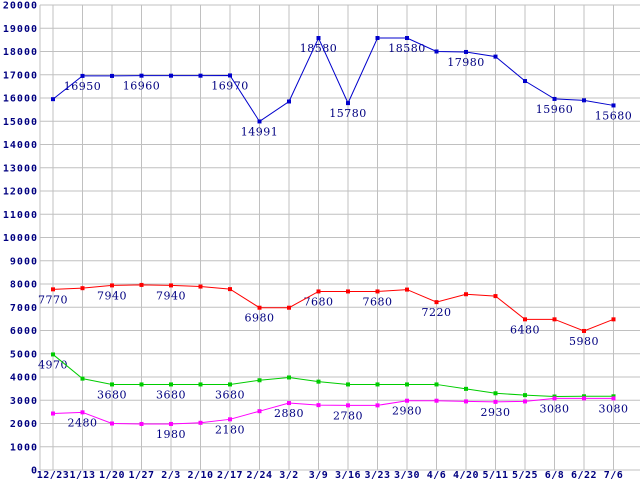 The width and height of the screenshot is (640, 480). What do you see at coordinates (24, 285) in the screenshot?
I see `y-axis-tick-label: 8000` at bounding box center [24, 285].